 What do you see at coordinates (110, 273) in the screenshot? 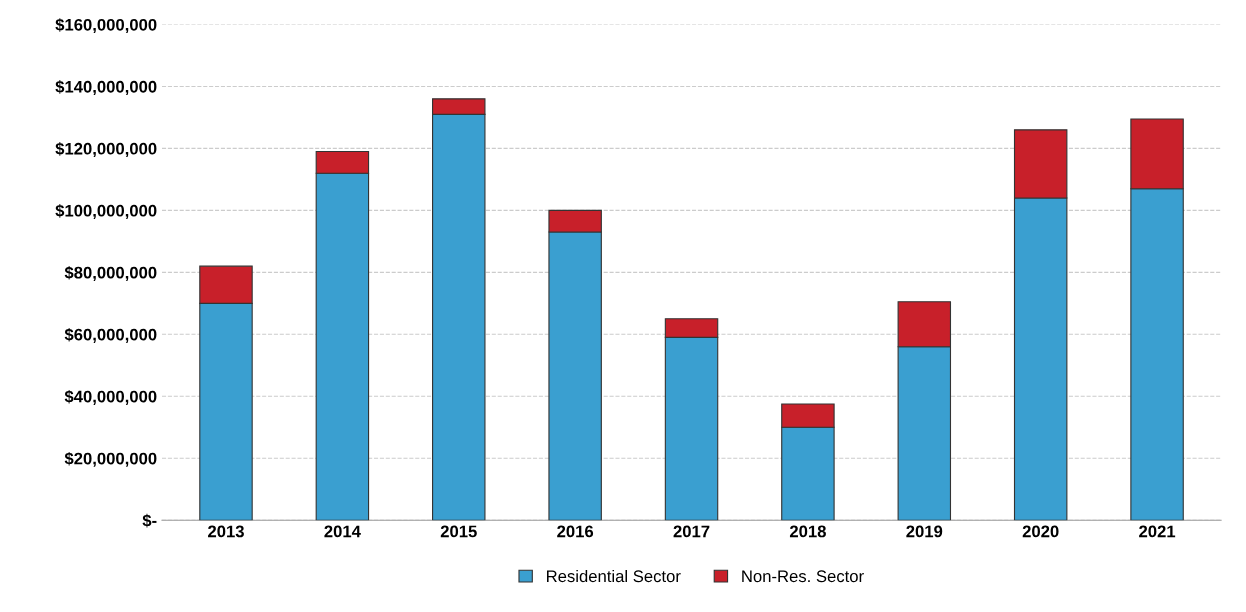
I see `y-tick-label: $80,000,000` at bounding box center [110, 273].